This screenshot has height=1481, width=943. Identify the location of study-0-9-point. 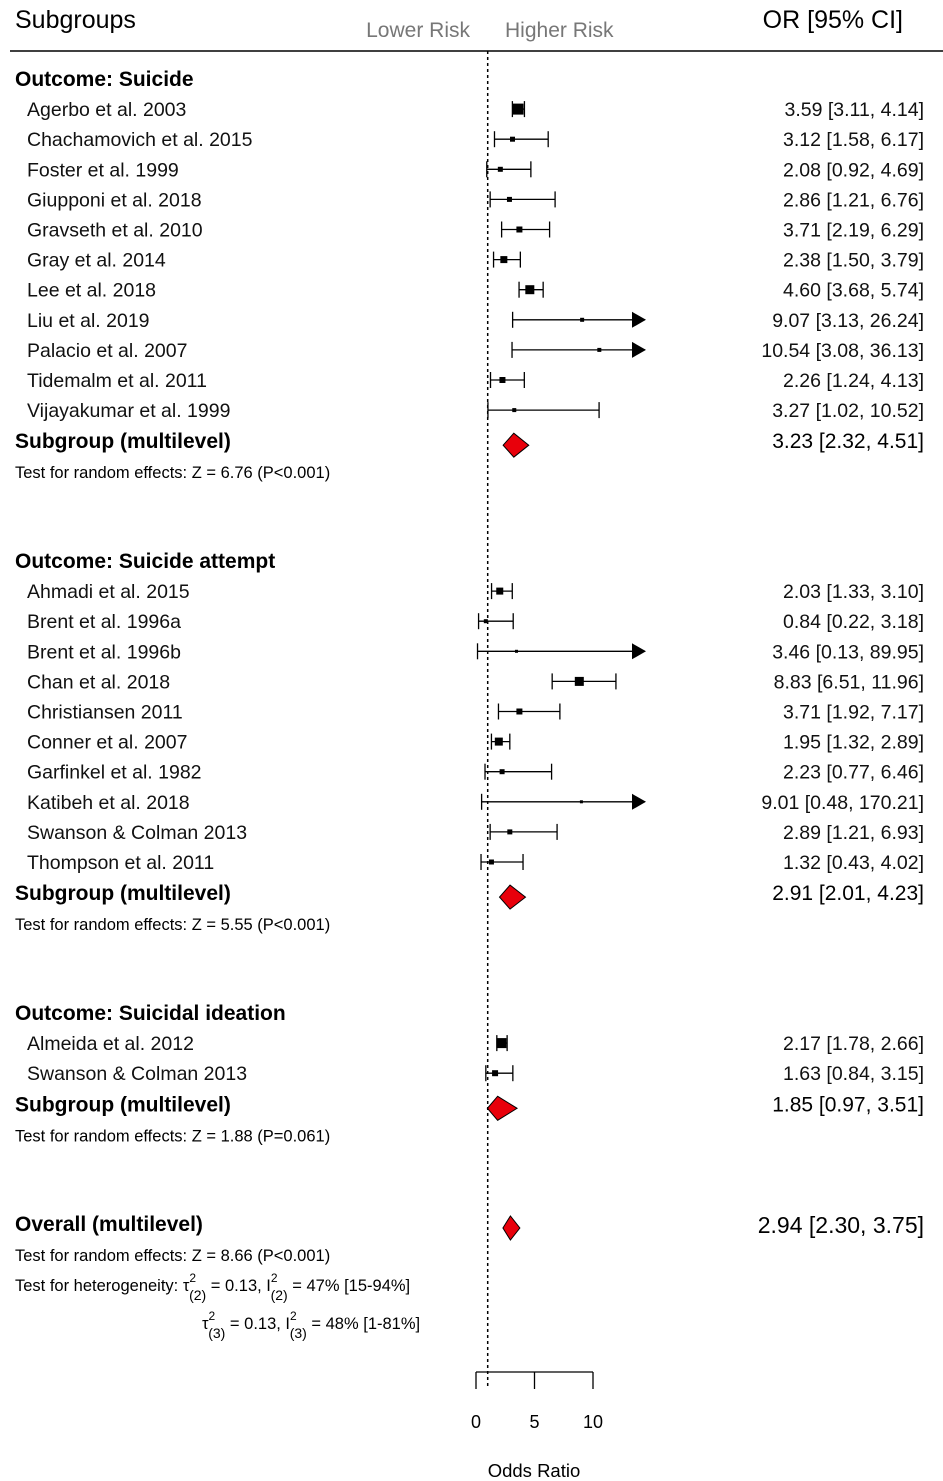
(502, 380).